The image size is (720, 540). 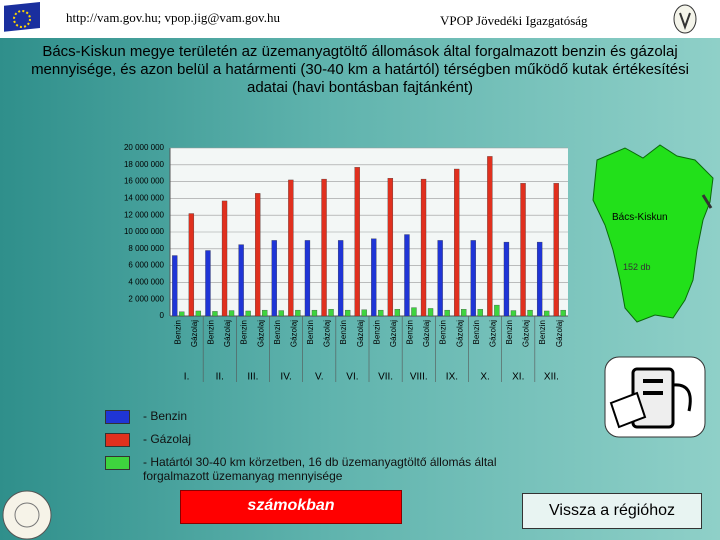 I want to click on month-label: VI., so click(x=352, y=377).